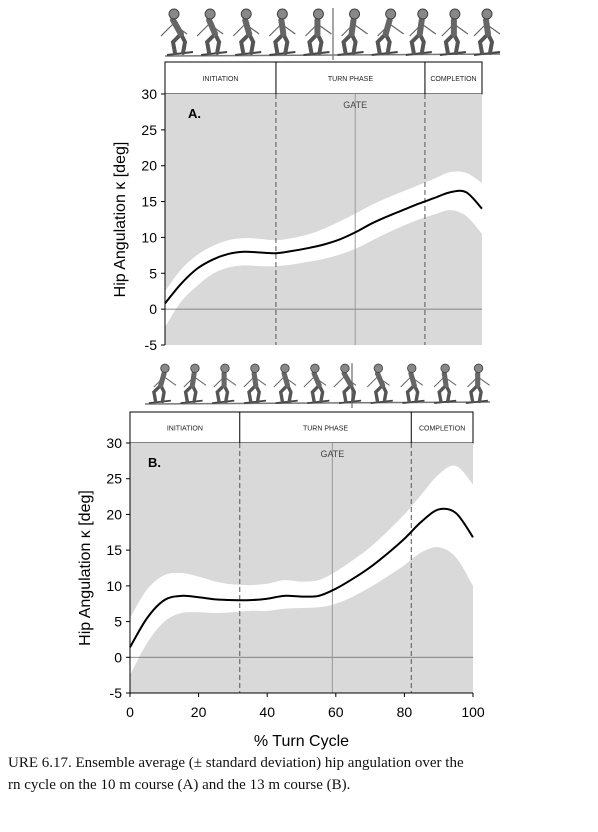  I want to click on panel-label: B., so click(154, 462).